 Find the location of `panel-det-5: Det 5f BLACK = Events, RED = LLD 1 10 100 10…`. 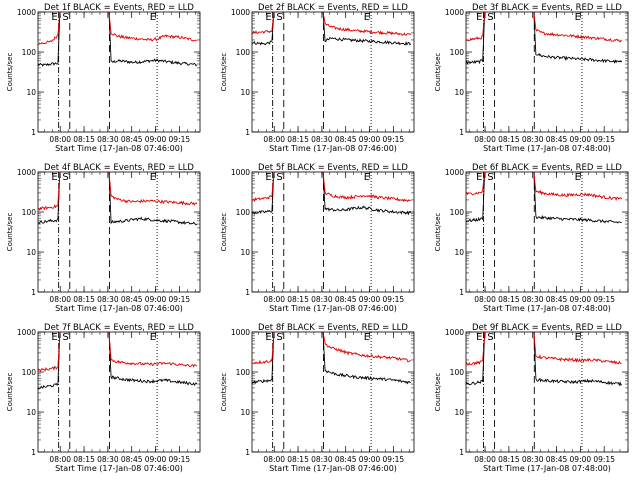

panel-det-5: Det 5f BLACK = Events, RED = LLD 1 10 100 10… is located at coordinates (317, 238).